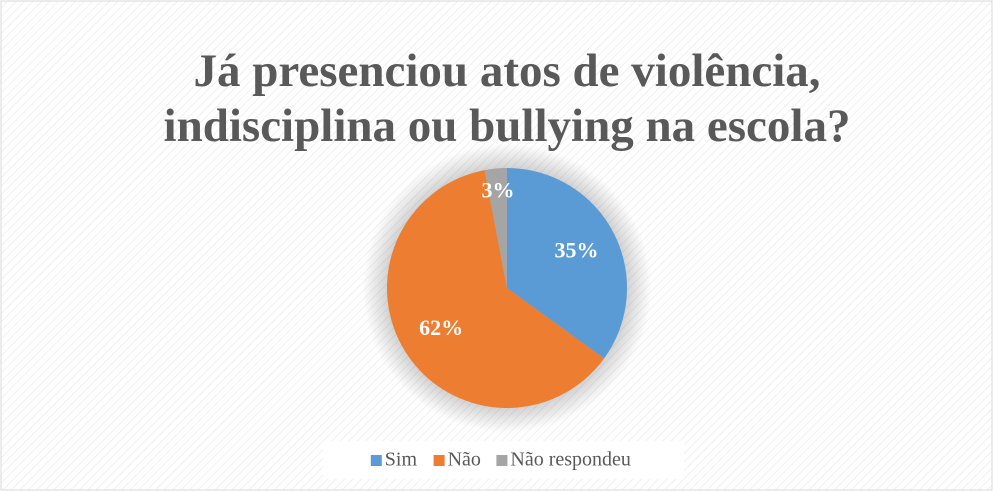 The width and height of the screenshot is (993, 491). Describe the element at coordinates (576, 250) in the screenshot. I see `data-label: 35%` at that location.